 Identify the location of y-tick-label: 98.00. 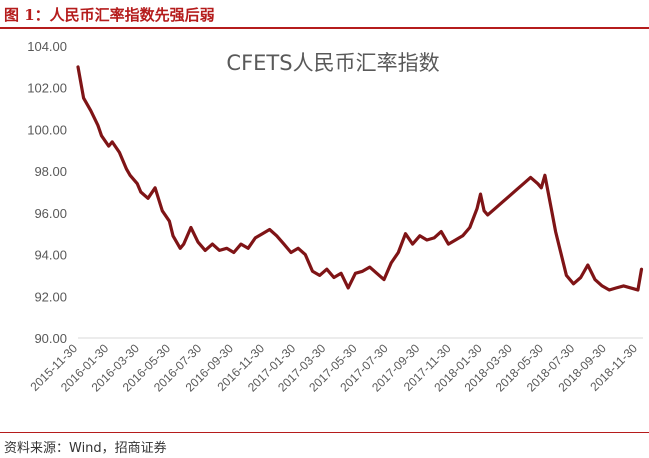
(50, 171).